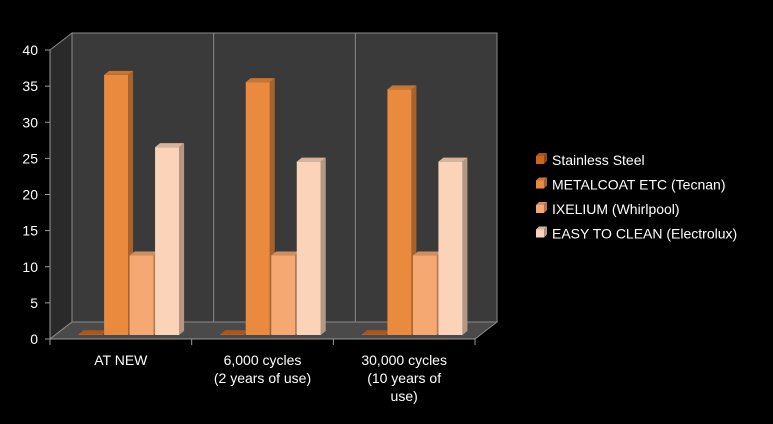 The width and height of the screenshot is (773, 424). What do you see at coordinates (121, 360) in the screenshot?
I see `x-category-label: AT NEW` at bounding box center [121, 360].